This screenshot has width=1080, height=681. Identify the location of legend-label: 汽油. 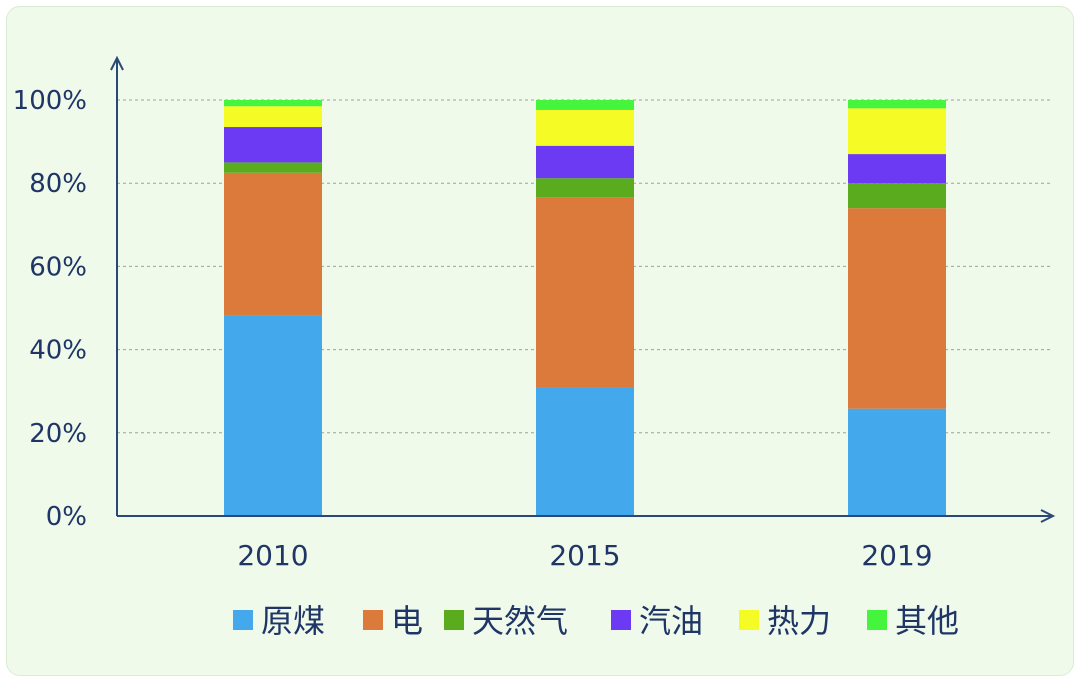
(671, 621).